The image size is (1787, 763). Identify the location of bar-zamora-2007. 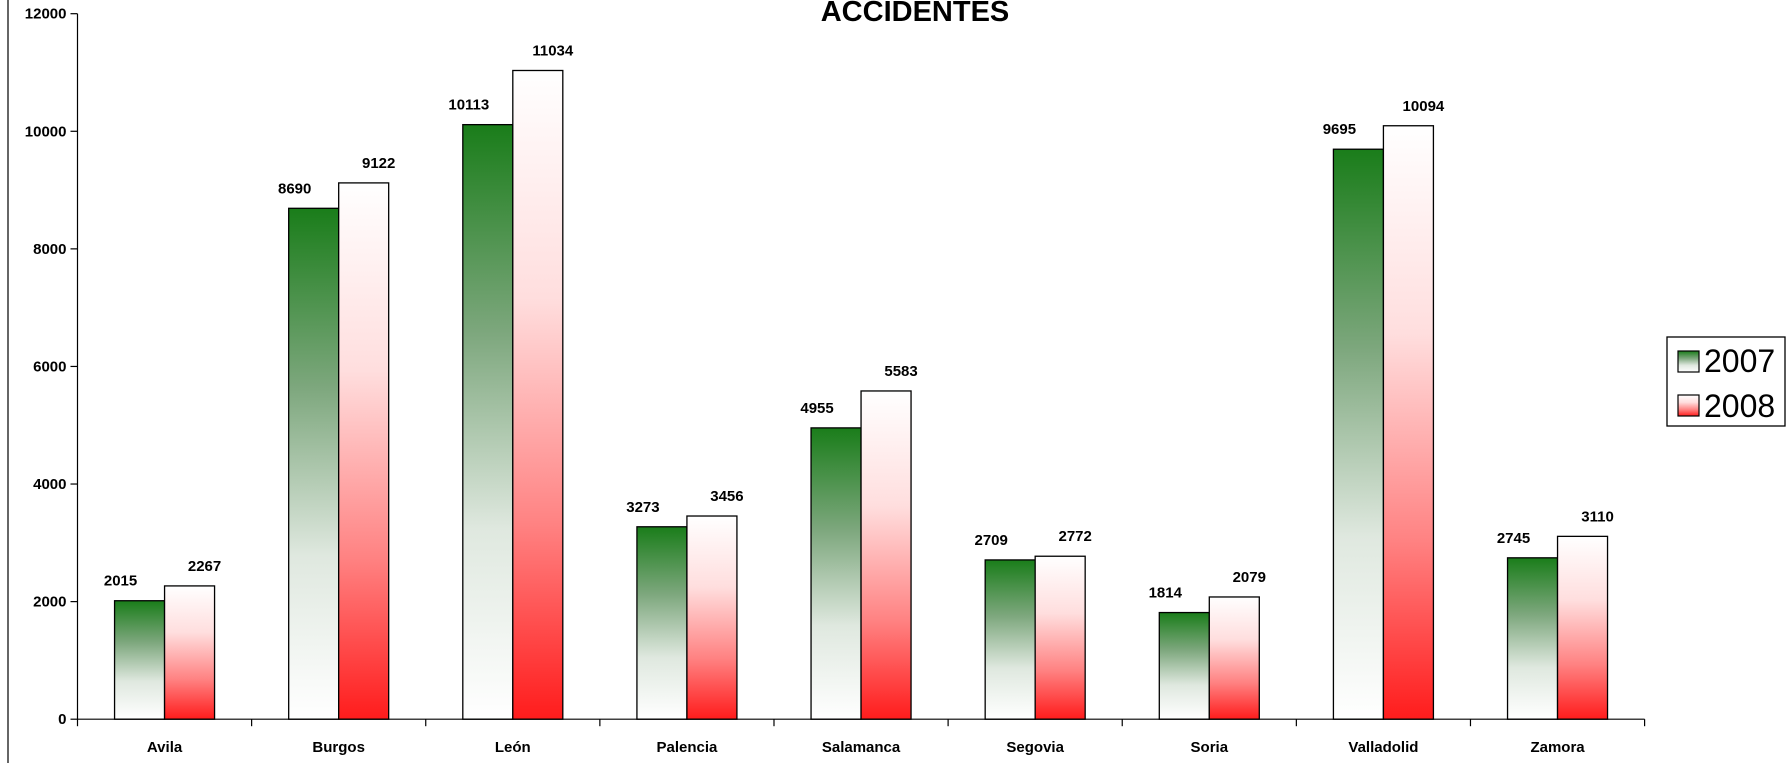
(1532, 638).